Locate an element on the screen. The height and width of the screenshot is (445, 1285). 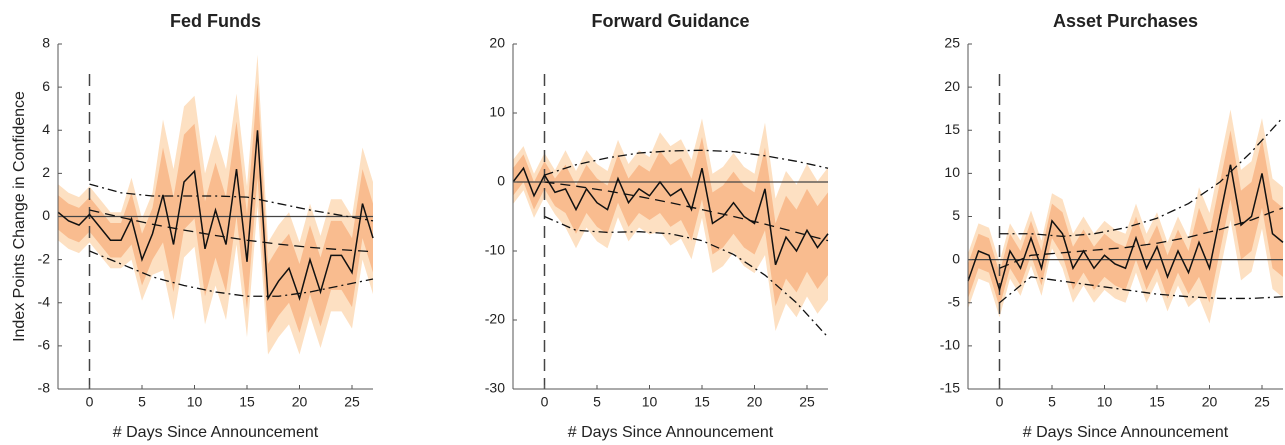
y-tick-label: -15 is located at coordinates (950, 388).